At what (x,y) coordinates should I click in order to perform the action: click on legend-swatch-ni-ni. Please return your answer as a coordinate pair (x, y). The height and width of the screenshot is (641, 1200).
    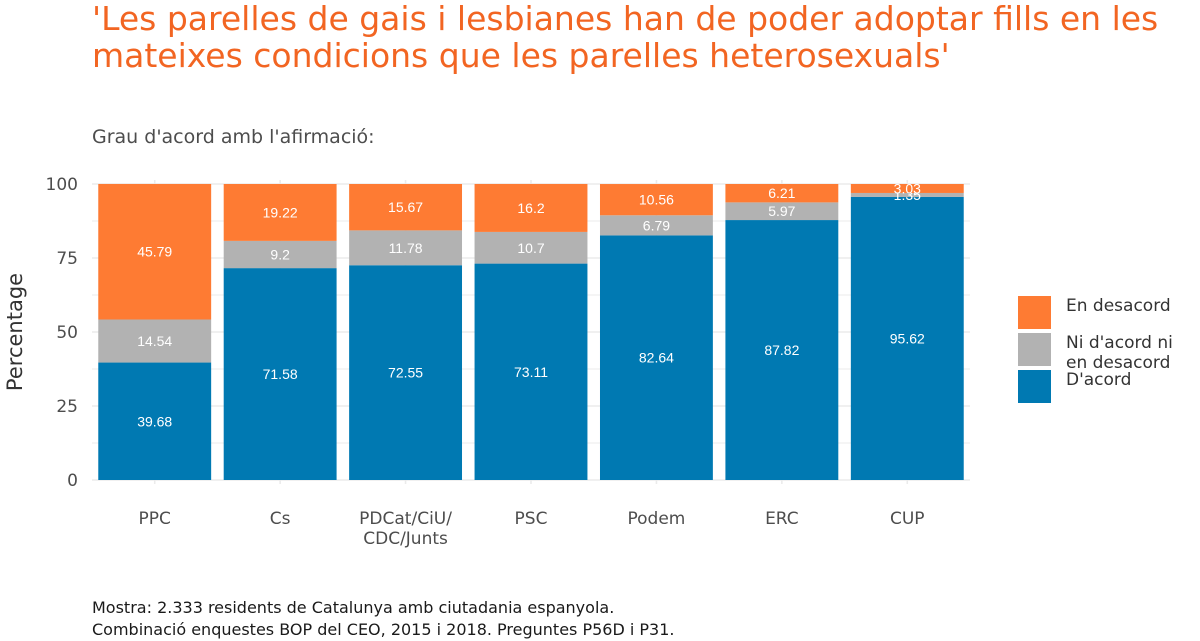
    Looking at the image, I should click on (1034, 349).